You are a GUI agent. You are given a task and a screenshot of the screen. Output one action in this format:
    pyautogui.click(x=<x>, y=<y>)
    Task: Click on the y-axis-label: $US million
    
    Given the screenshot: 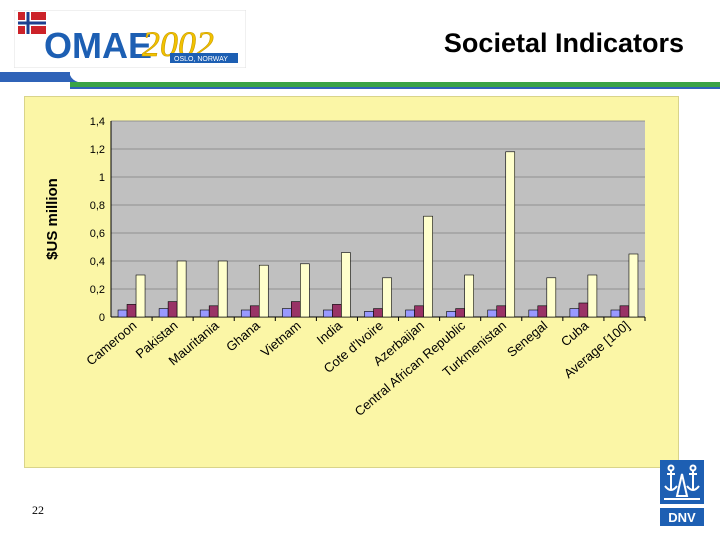 What is the action you would take?
    pyautogui.click(x=52, y=219)
    